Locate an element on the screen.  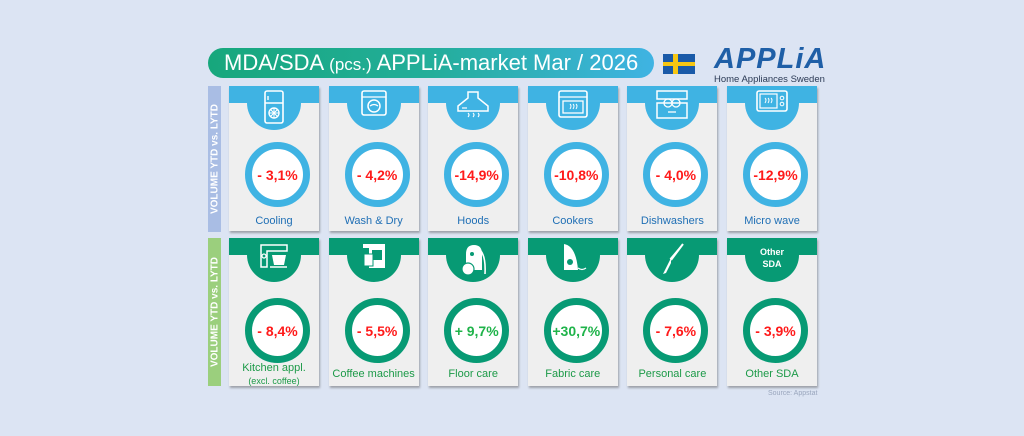
applia-logo: APPLiA Home Appliances Sweden is located at coordinates (770, 64).